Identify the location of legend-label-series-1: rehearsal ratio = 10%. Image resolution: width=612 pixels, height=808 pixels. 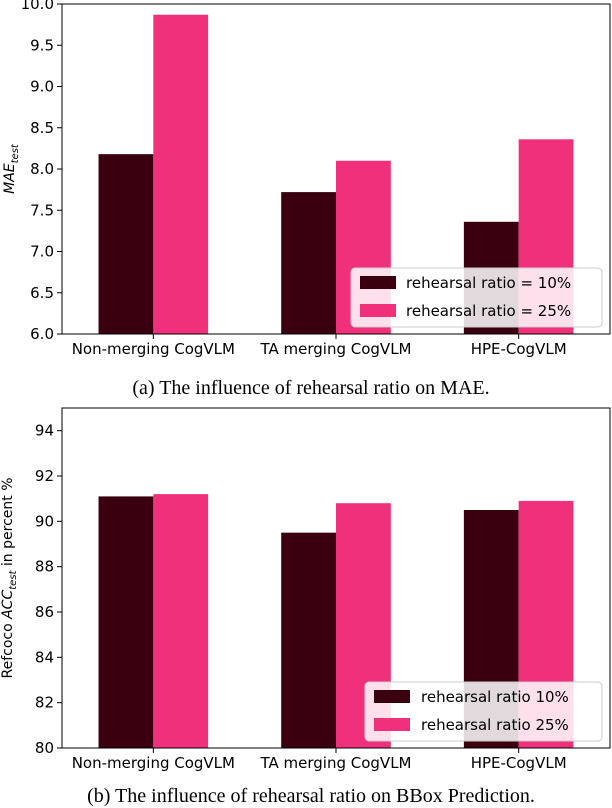
(488, 283).